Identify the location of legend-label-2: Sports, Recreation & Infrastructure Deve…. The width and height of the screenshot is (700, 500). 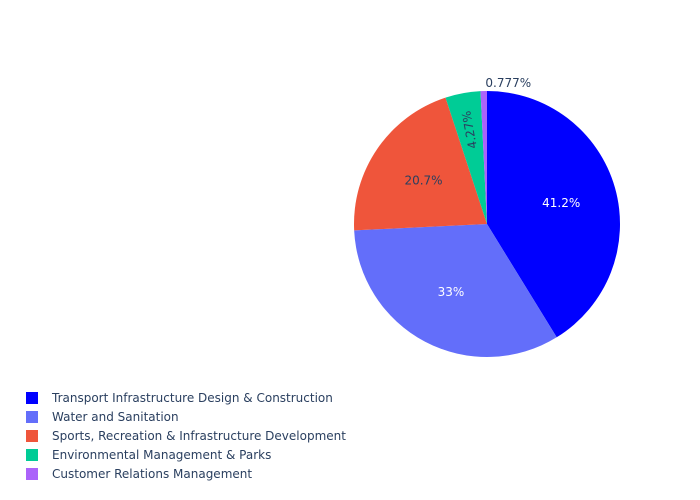
(199, 436).